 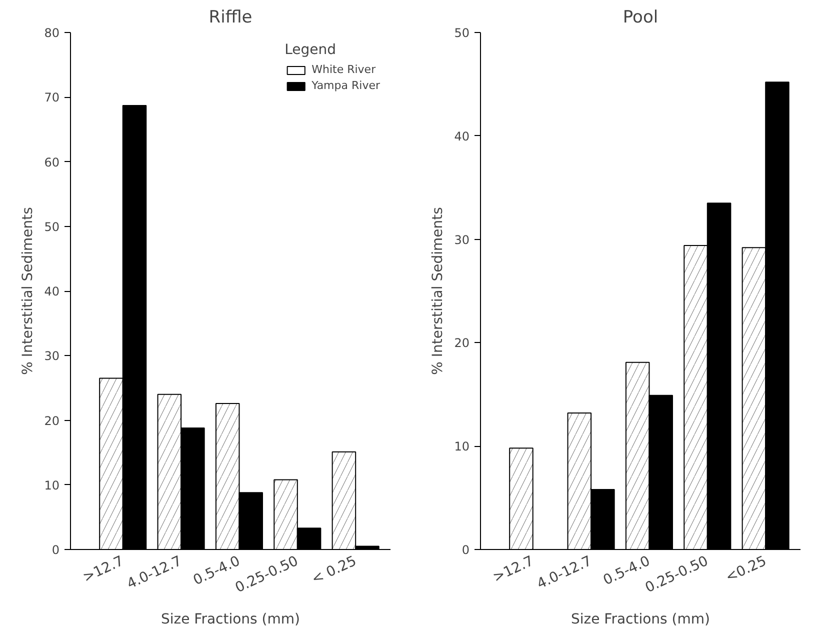 I want to click on y-tick-label: 80, so click(x=52, y=33).